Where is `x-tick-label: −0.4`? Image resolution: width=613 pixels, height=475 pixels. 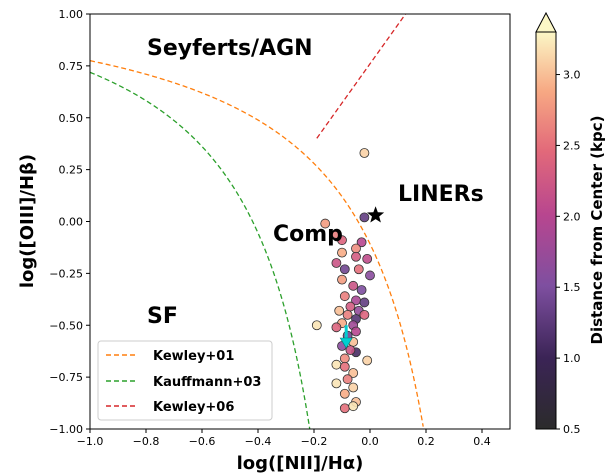
x-tick-label: −0.4 is located at coordinates (258, 441).